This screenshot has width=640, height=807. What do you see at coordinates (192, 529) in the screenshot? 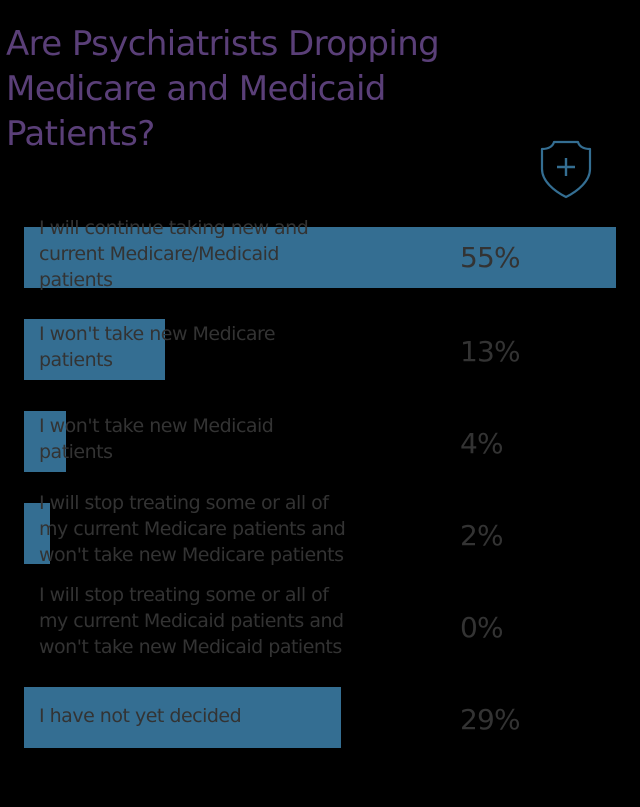
I see `bar-label-line: my current Medicare patients and` at bounding box center [192, 529].